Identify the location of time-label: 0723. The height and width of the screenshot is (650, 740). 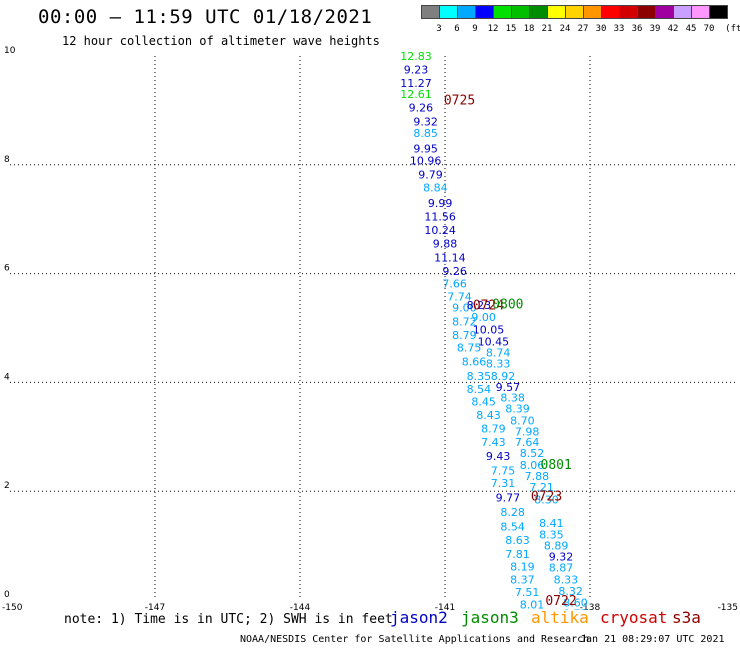
(546, 497).